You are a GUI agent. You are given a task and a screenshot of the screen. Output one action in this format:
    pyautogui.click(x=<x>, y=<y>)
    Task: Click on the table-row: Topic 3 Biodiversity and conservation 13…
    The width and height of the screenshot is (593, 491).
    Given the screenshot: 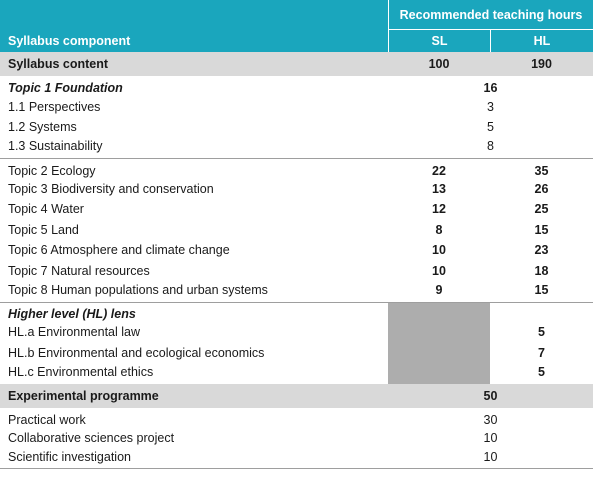 What is the action you would take?
    pyautogui.click(x=296, y=189)
    